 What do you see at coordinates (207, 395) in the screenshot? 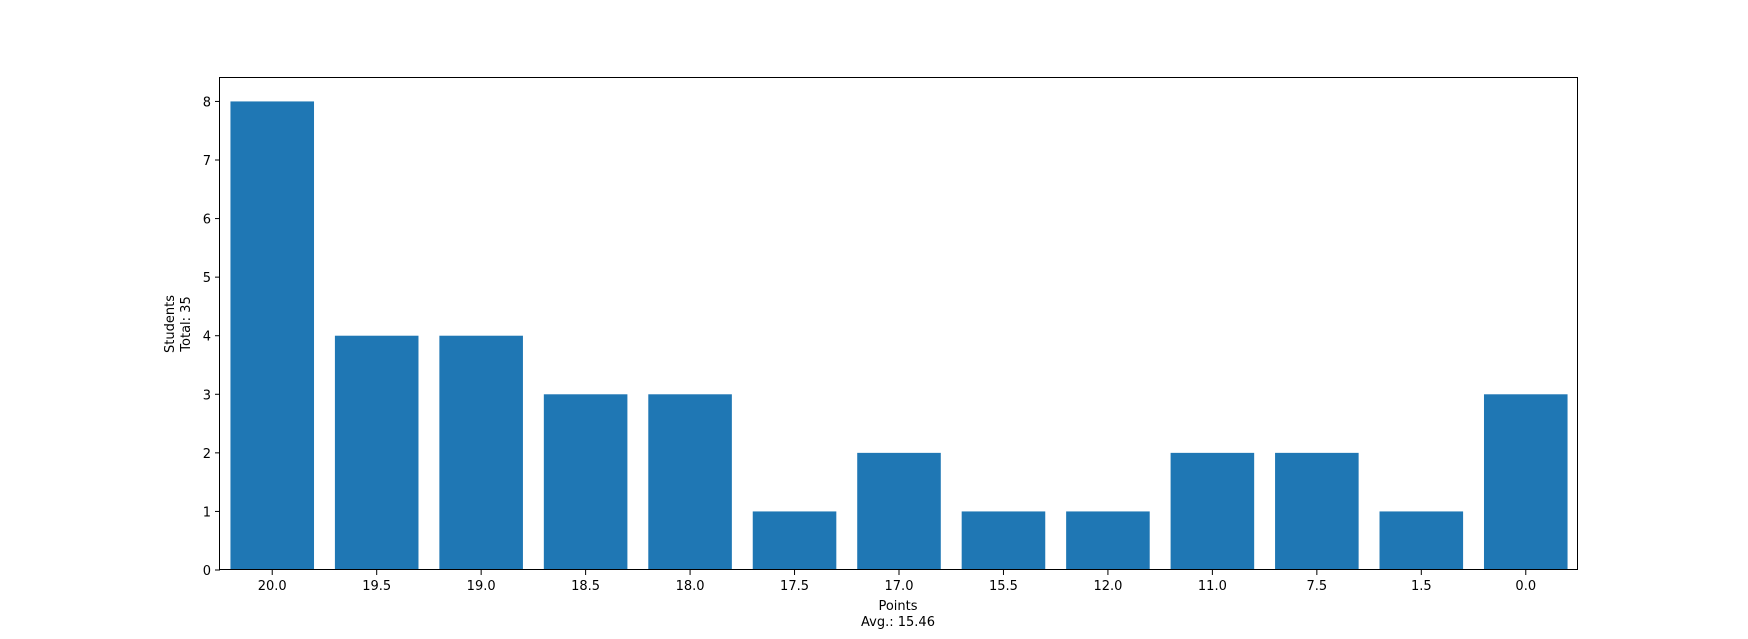
I see `y-tick-label: 3` at bounding box center [207, 395].